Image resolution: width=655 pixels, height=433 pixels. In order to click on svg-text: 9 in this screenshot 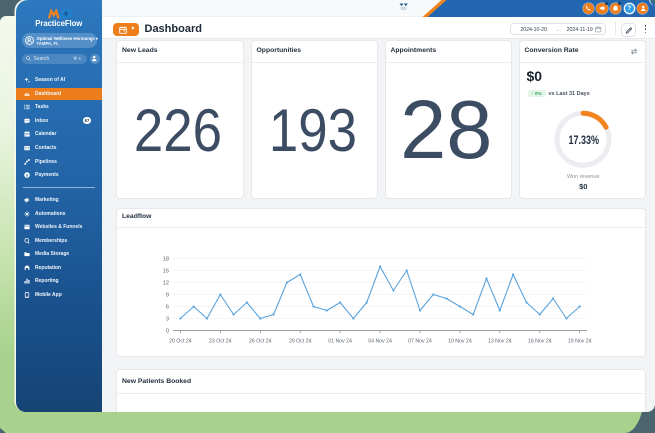, I will do `click(167, 295)`.